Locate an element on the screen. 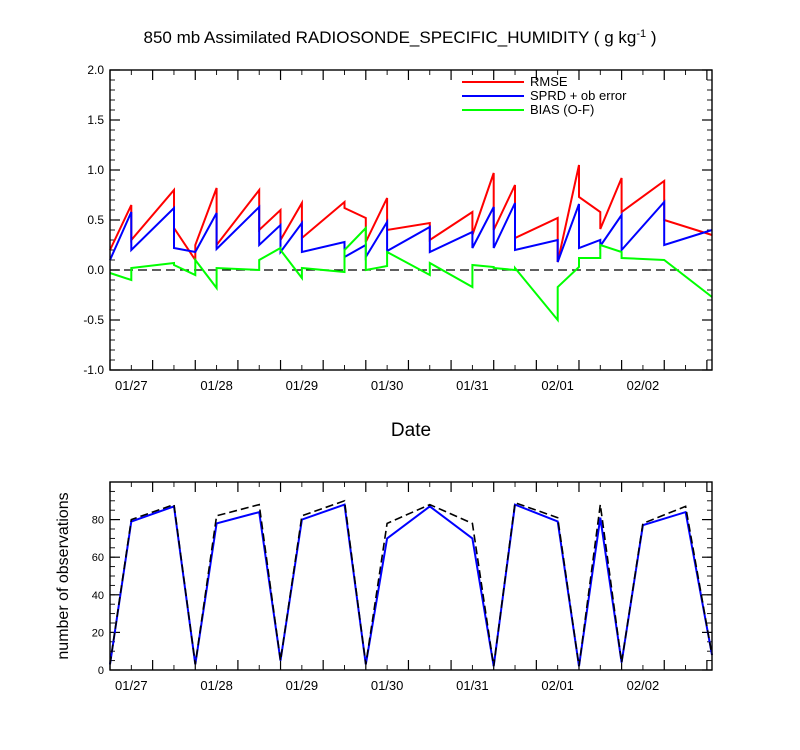  y-tick-label: -1.0 is located at coordinates (93, 370).